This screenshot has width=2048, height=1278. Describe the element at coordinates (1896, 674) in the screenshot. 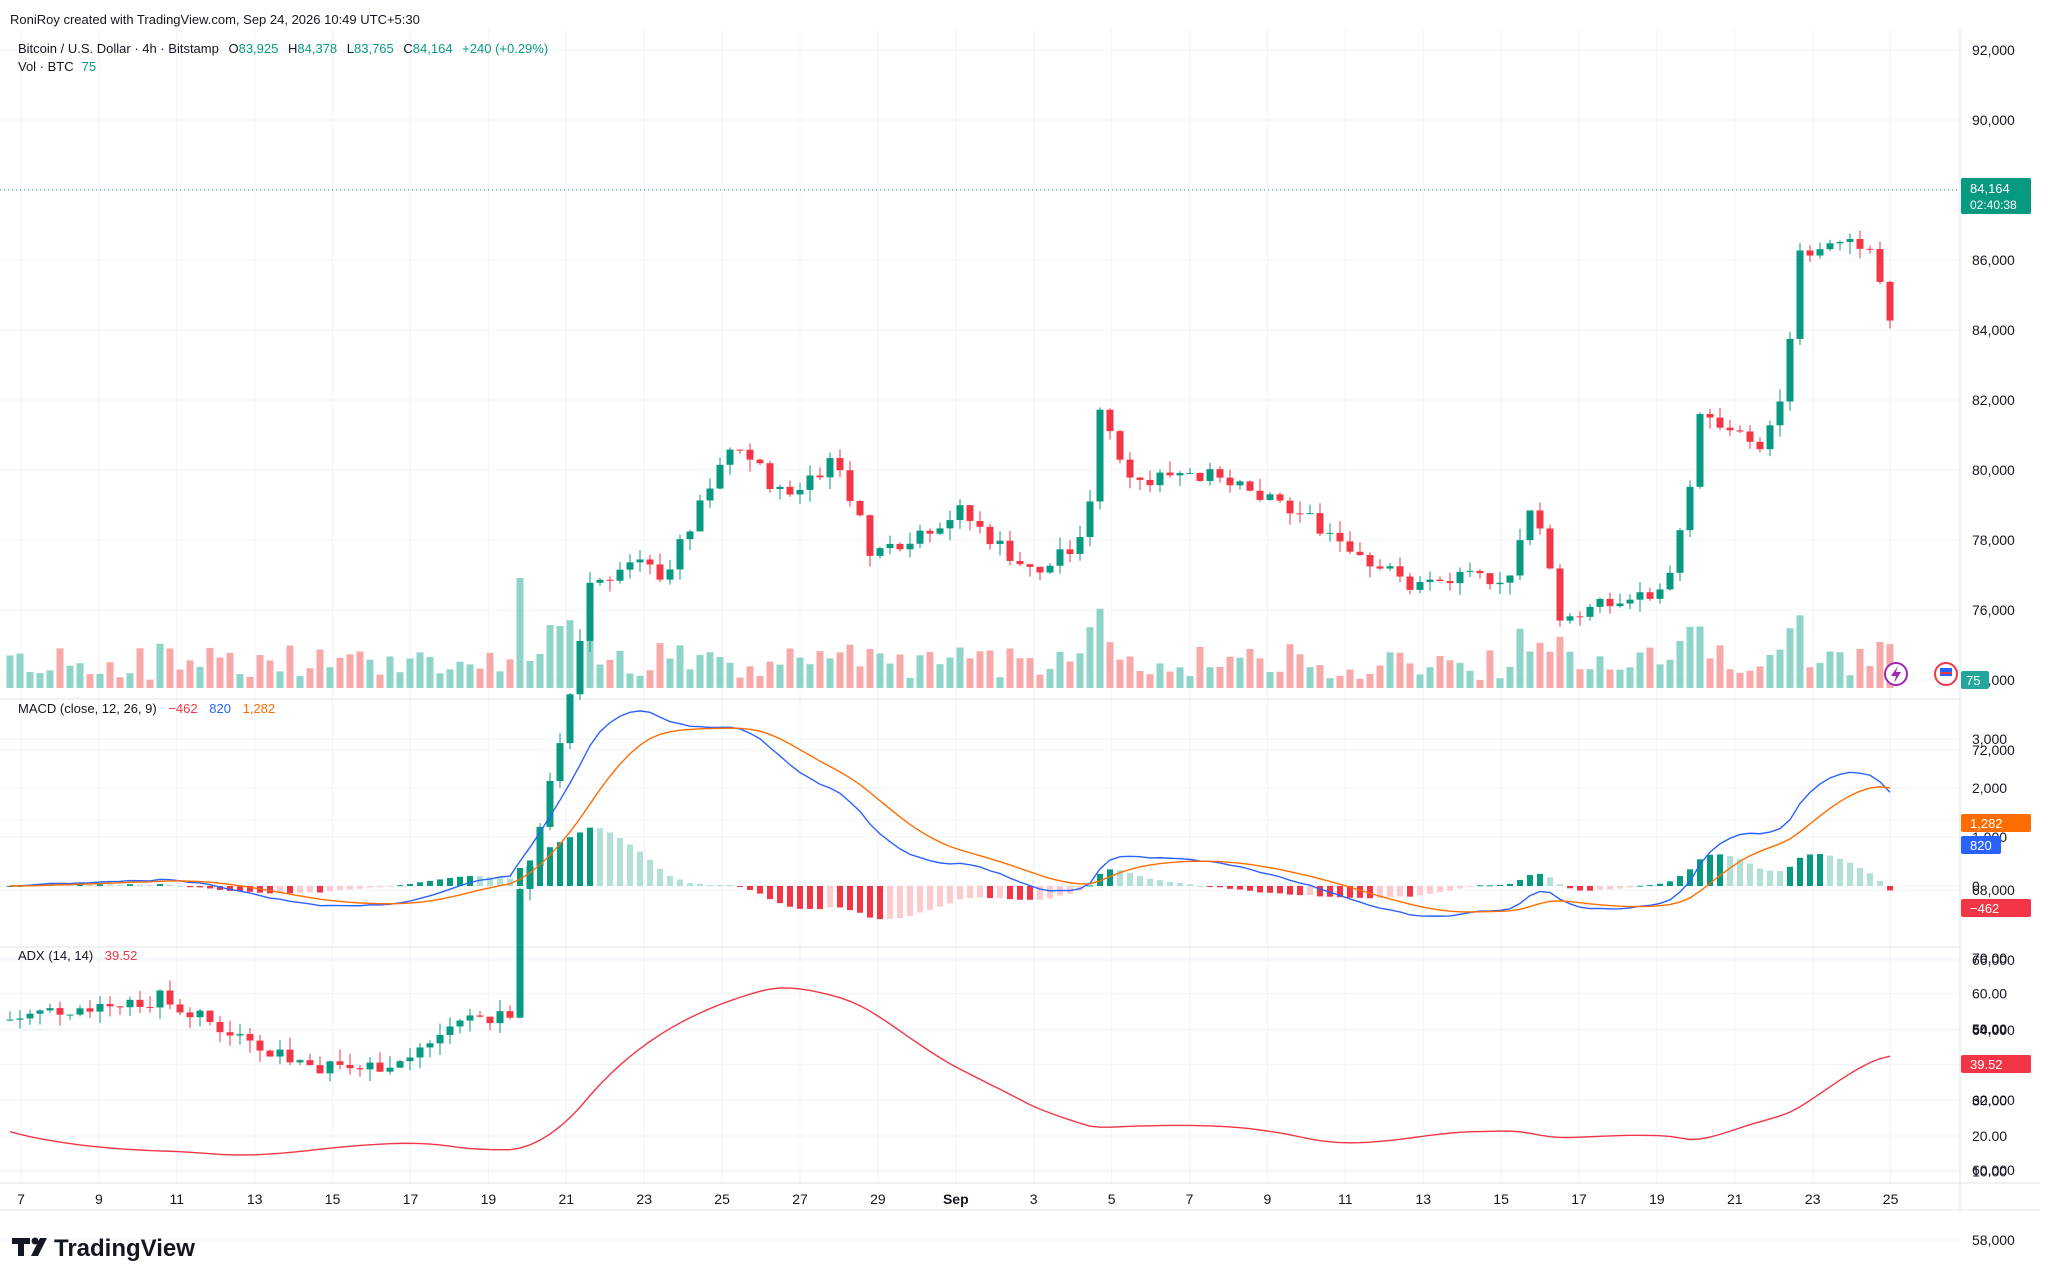

I see `lightning-icon` at that location.